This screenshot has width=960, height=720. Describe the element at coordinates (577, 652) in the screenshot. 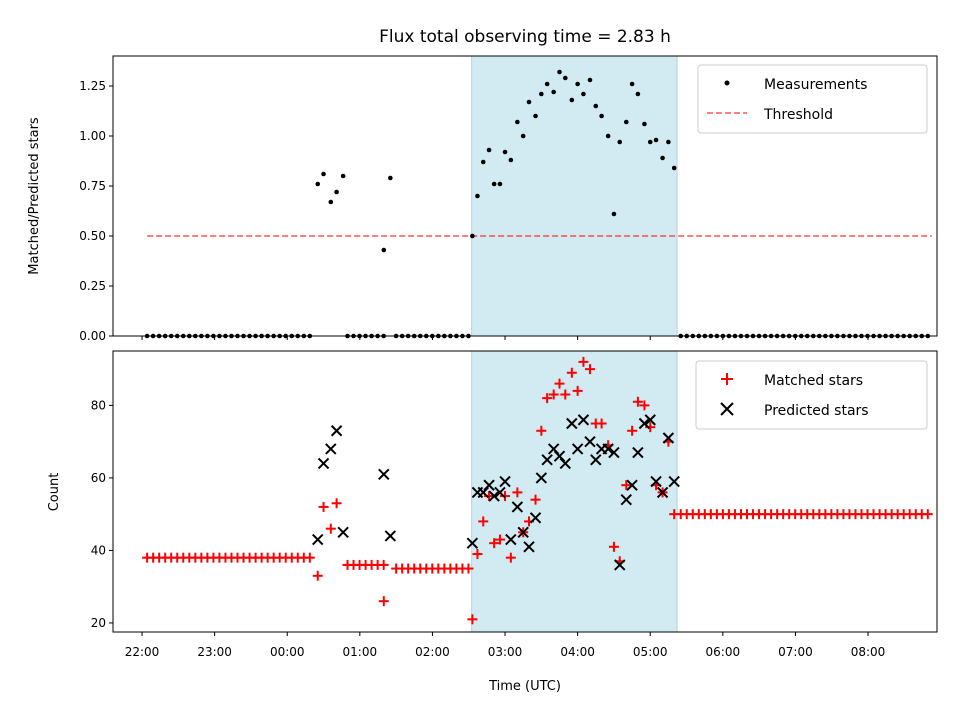

I see `x-tick-label: 04:00` at that location.